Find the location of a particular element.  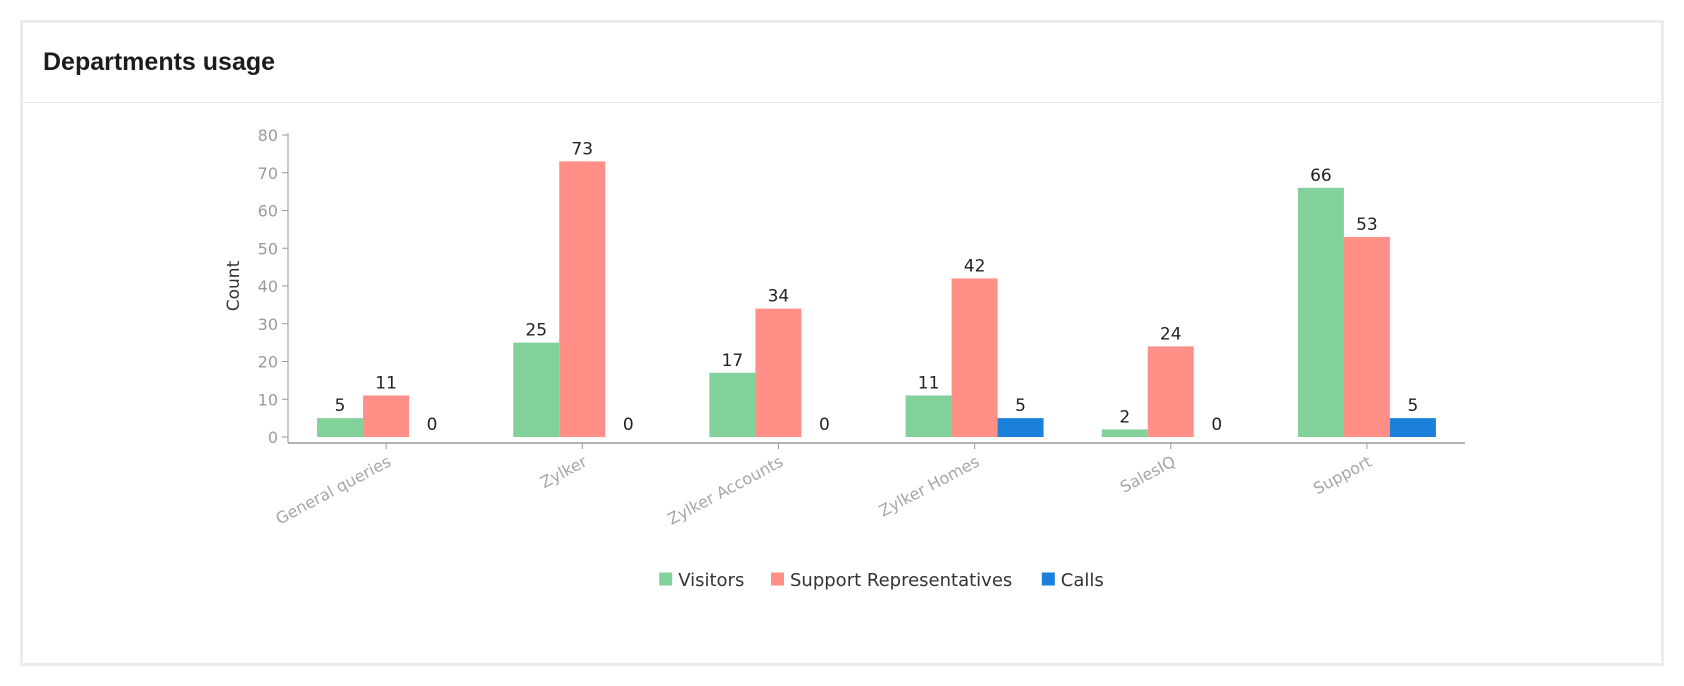

y-tick-label: 10 is located at coordinates (268, 399).